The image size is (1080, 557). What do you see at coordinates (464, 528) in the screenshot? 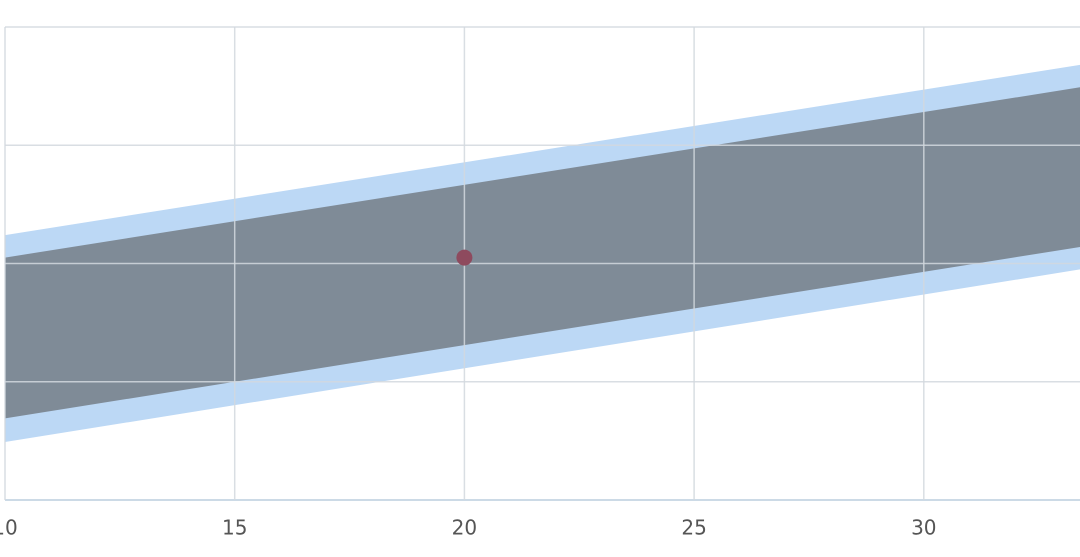
I see `x-tick-label: 20` at bounding box center [464, 528].